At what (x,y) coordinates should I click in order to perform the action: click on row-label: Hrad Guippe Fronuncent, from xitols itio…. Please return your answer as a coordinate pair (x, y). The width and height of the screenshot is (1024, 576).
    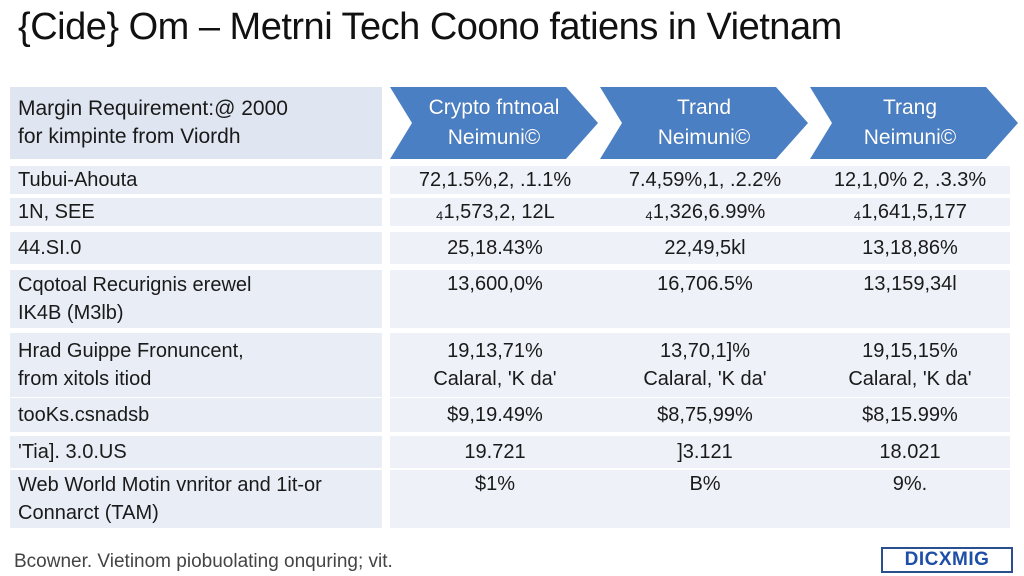
    Looking at the image, I should click on (196, 365).